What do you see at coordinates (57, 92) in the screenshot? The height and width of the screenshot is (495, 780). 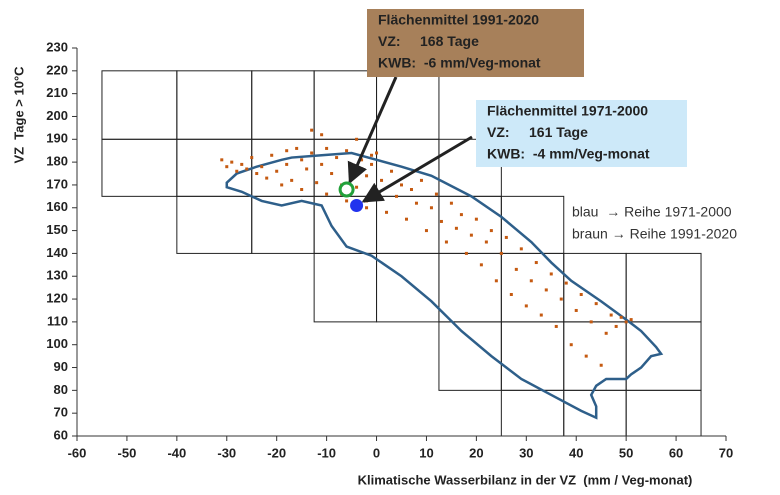 I see `y-tick-label: 210` at bounding box center [57, 92].